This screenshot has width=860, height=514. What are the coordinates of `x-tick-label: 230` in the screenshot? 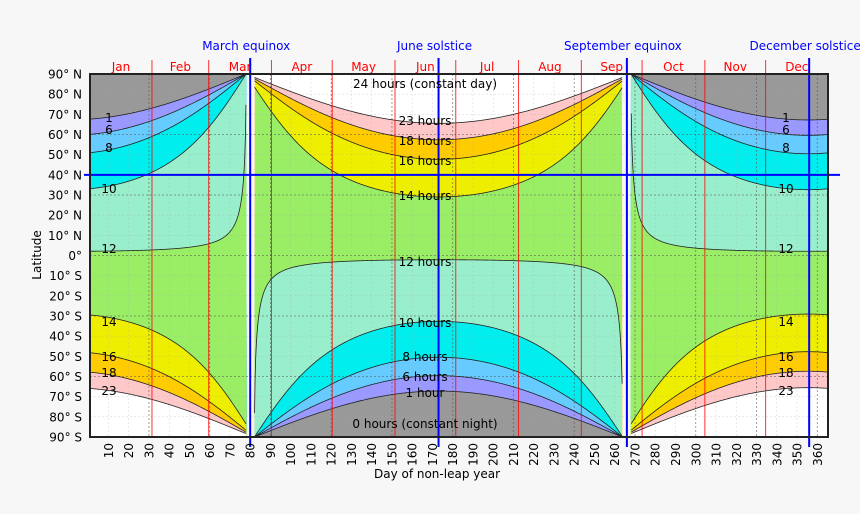 It's located at (554, 454).